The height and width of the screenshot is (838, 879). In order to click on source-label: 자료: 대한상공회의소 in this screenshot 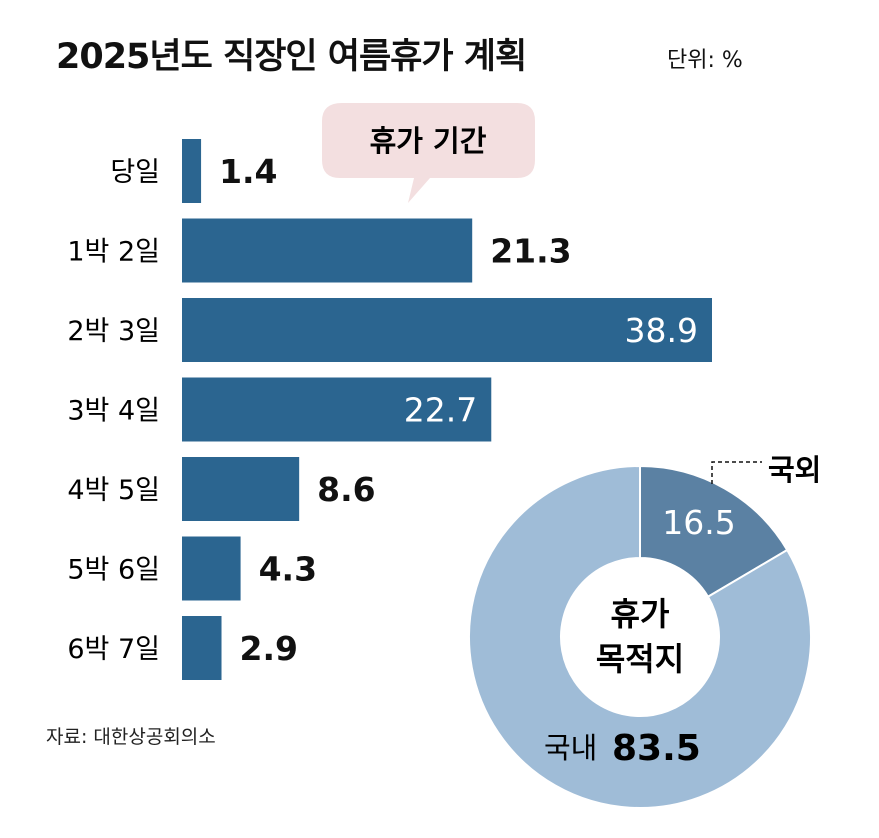, I will do `click(131, 737)`.